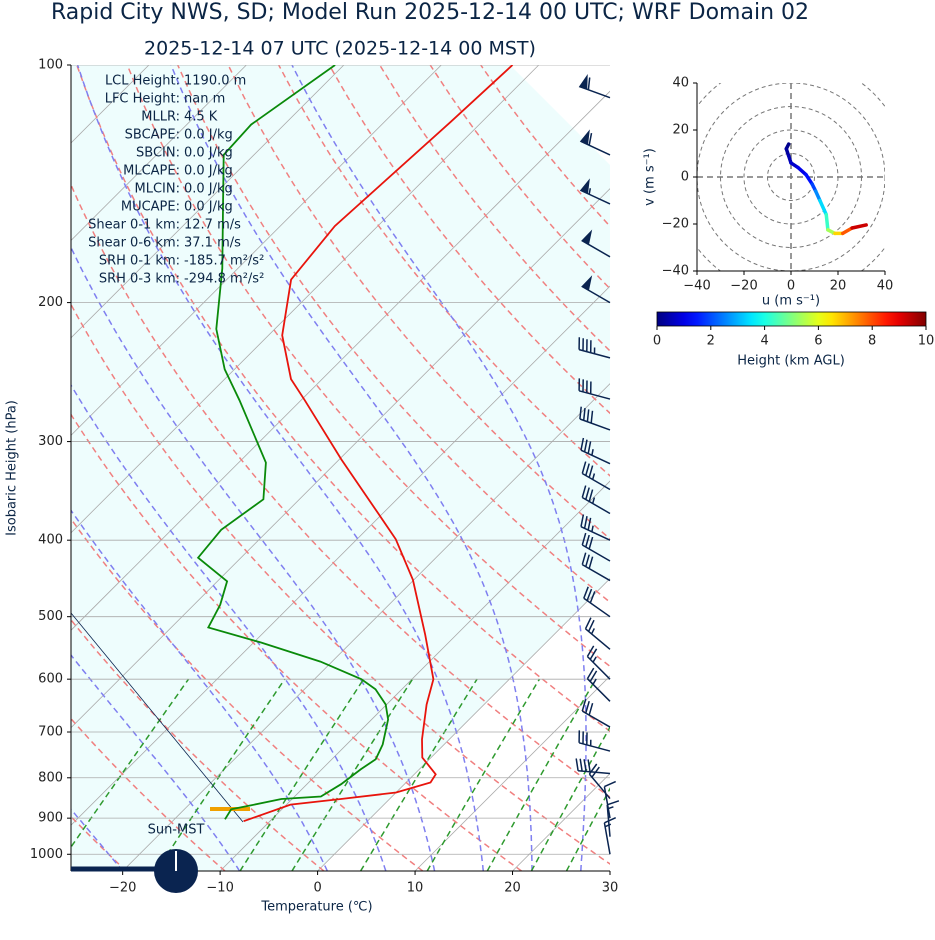 This screenshot has height=940, width=935. Describe the element at coordinates (764, 341) in the screenshot. I see `colorbar-tick-label: 4` at that location.